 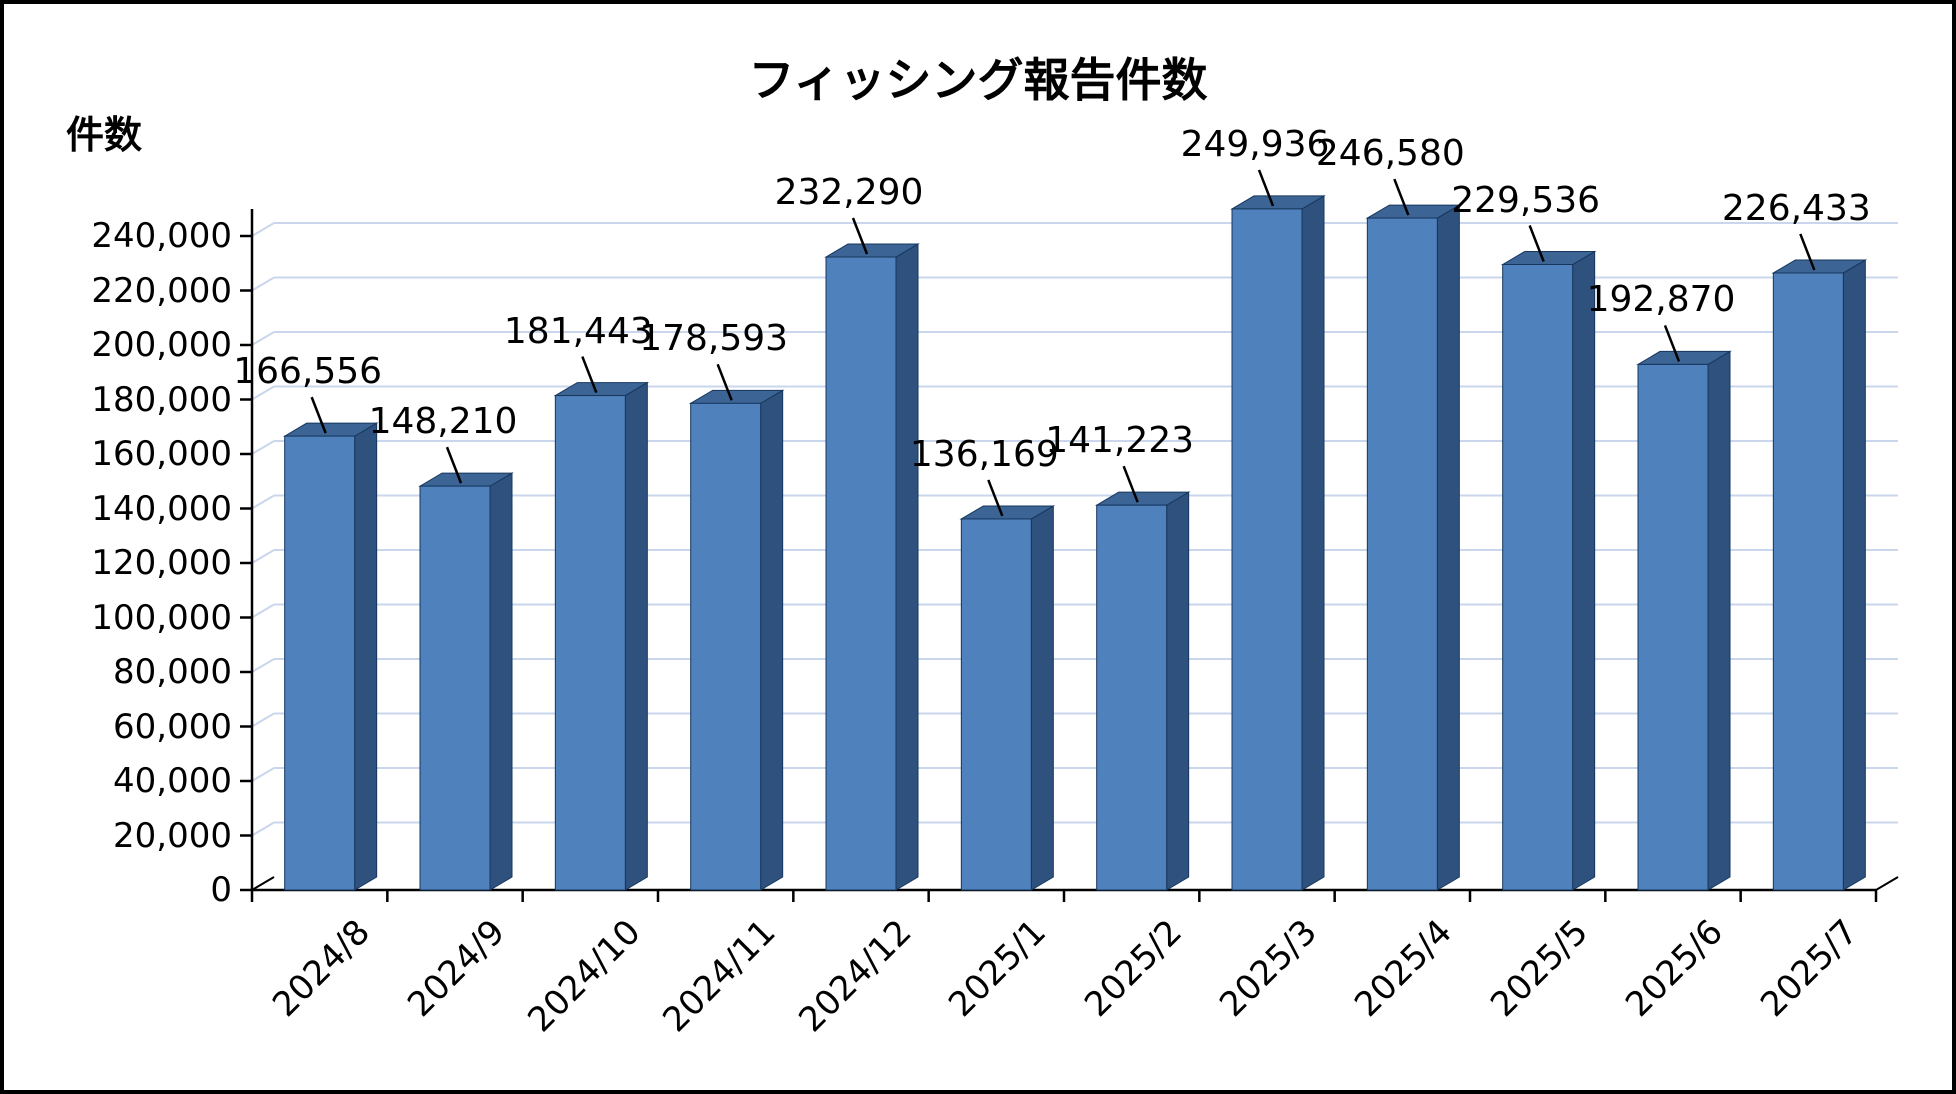 I want to click on bar-2024/10, so click(x=590, y=643).